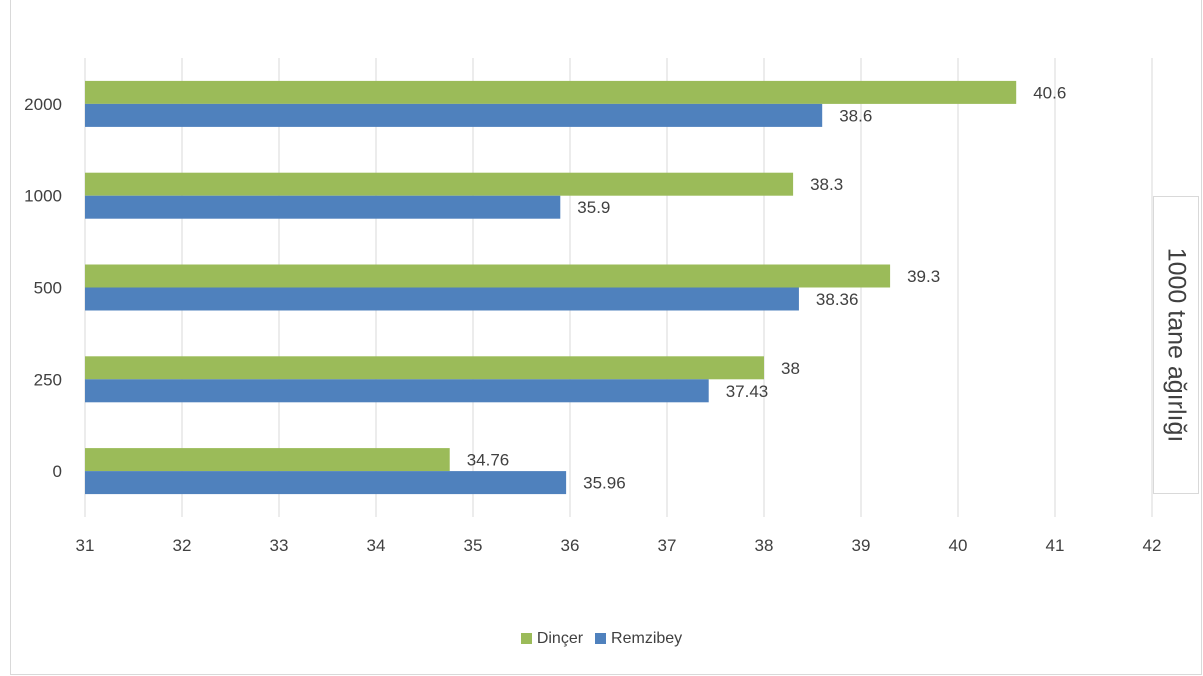  I want to click on x-tick-label: 42, so click(1152, 545).